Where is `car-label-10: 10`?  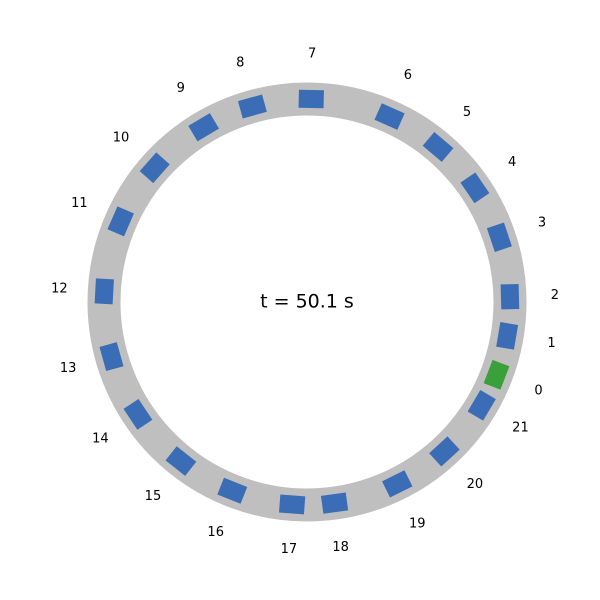 car-label-10: 10 is located at coordinates (121, 137).